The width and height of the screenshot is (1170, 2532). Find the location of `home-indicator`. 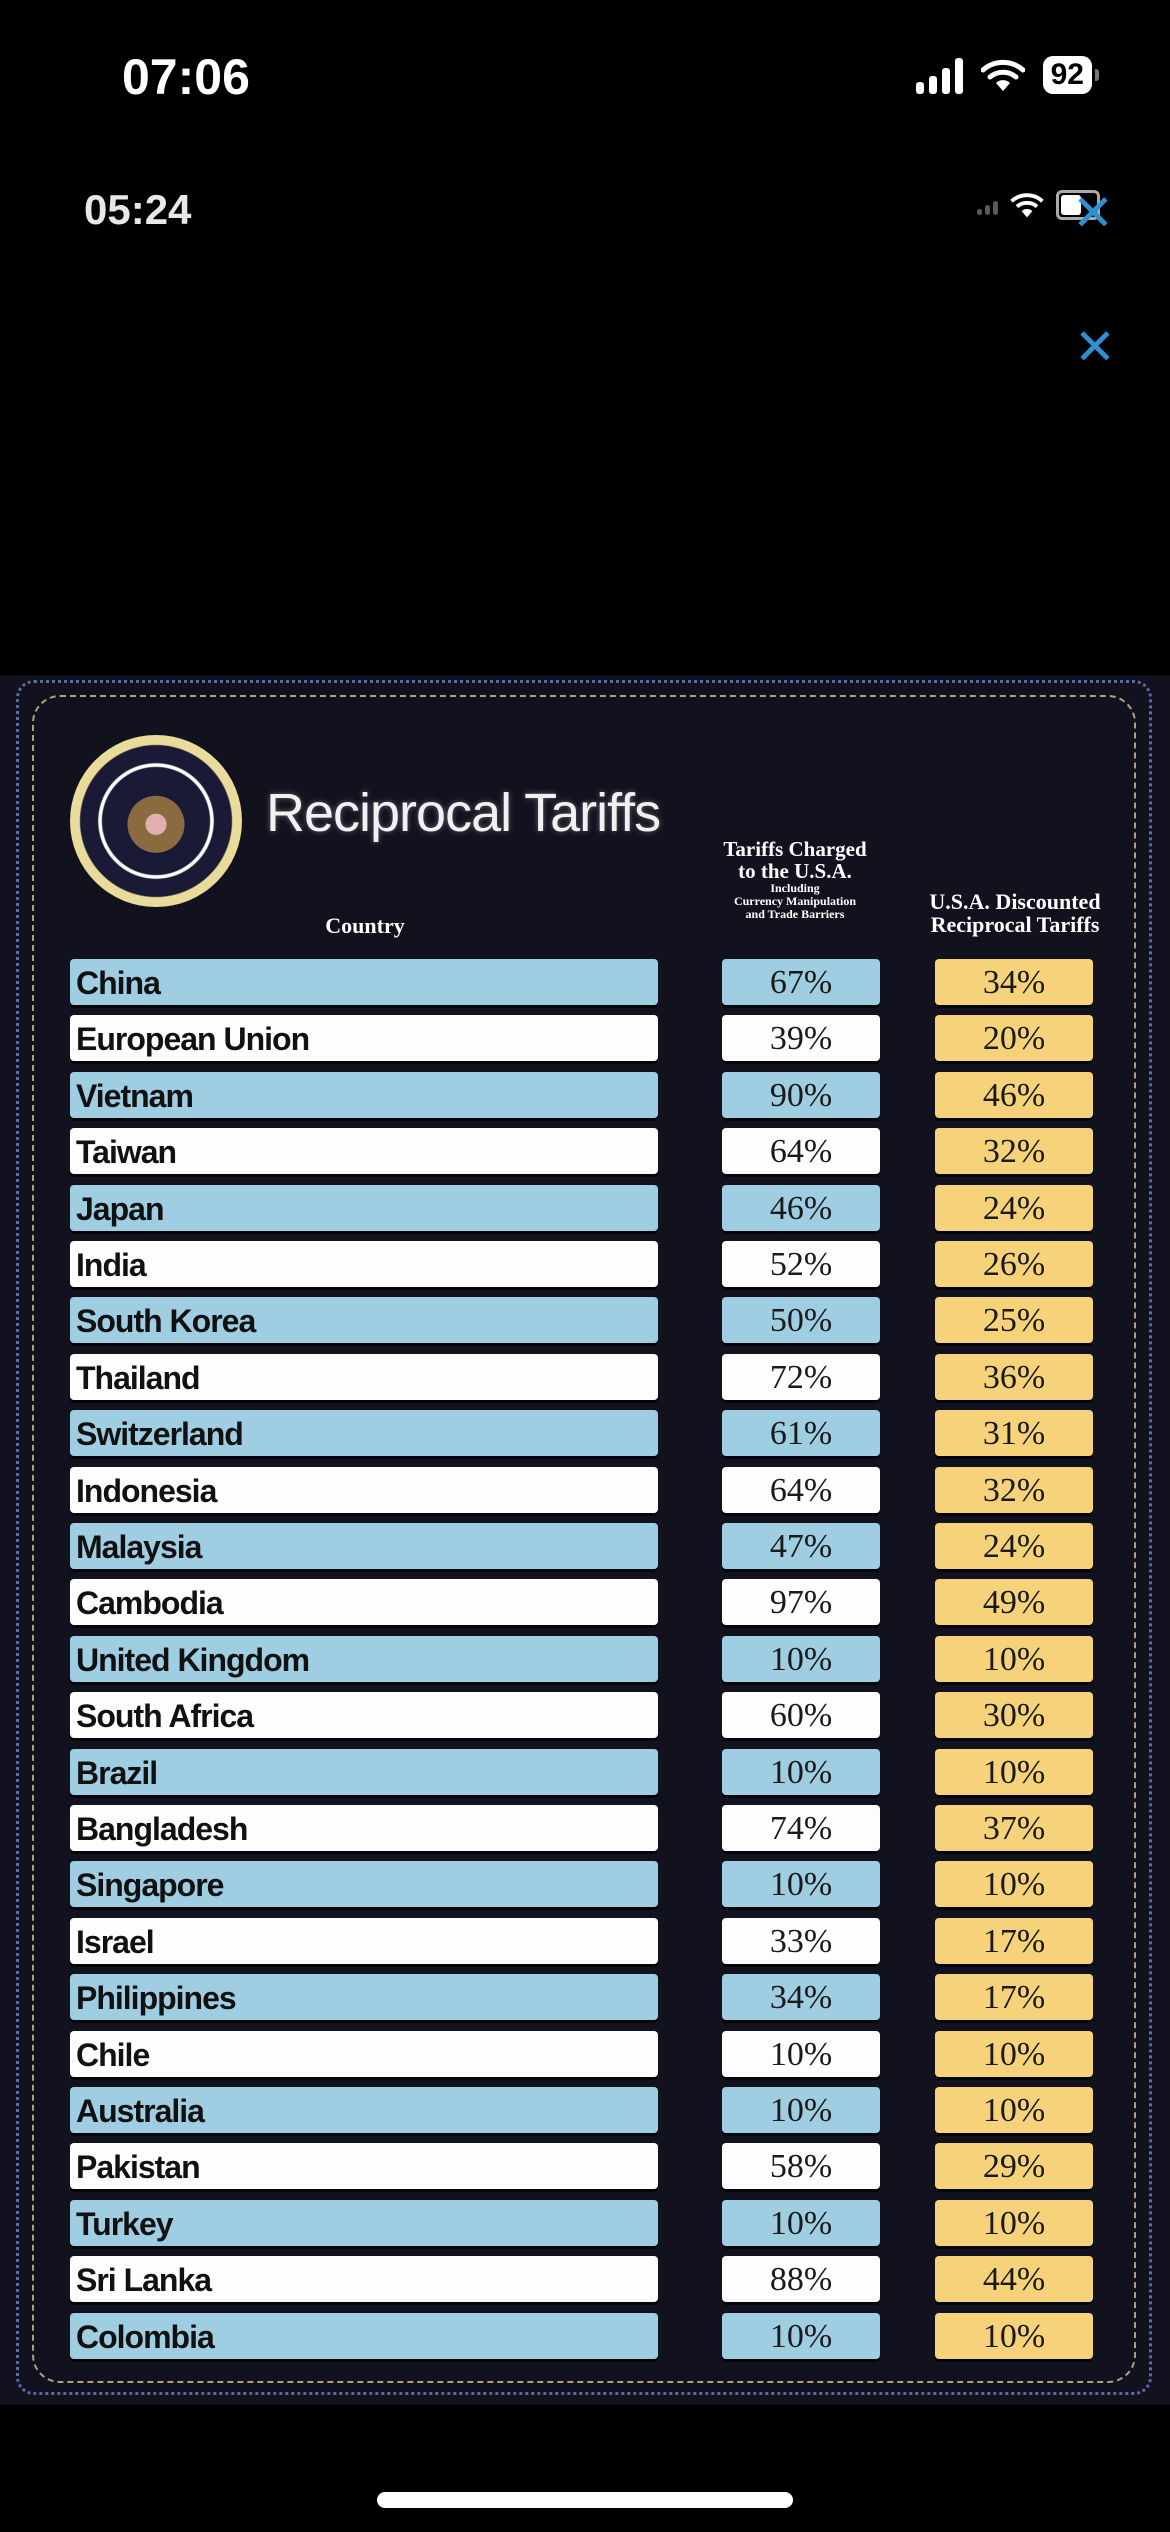

home-indicator is located at coordinates (585, 2500).